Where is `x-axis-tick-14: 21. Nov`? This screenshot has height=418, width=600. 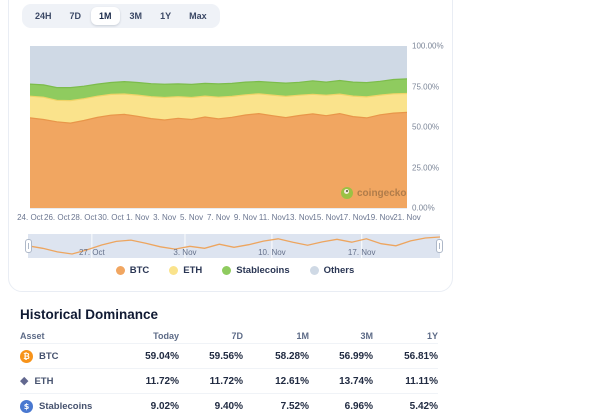 x-axis-tick-14: 21. Nov is located at coordinates (407, 217).